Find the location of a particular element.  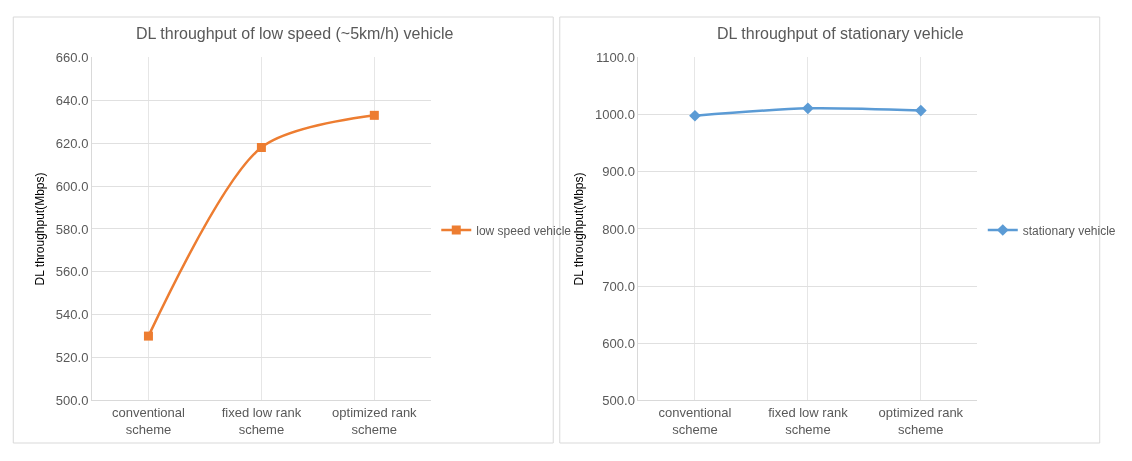

y-tick-label: 520.0 is located at coordinates (72, 358).